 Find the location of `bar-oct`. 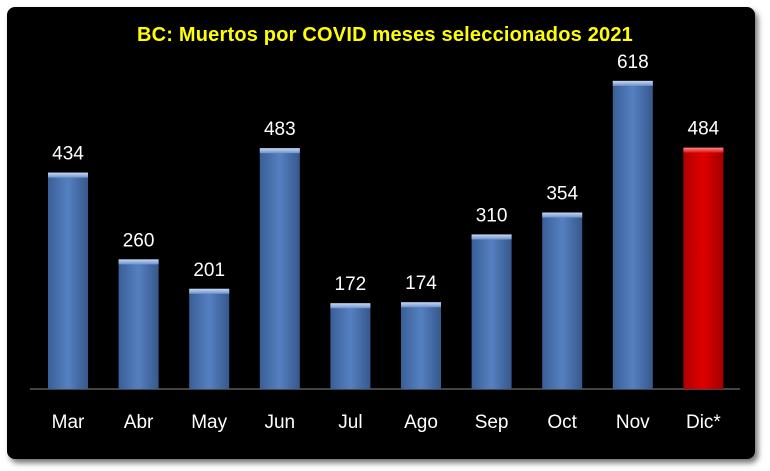

bar-oct is located at coordinates (562, 300).